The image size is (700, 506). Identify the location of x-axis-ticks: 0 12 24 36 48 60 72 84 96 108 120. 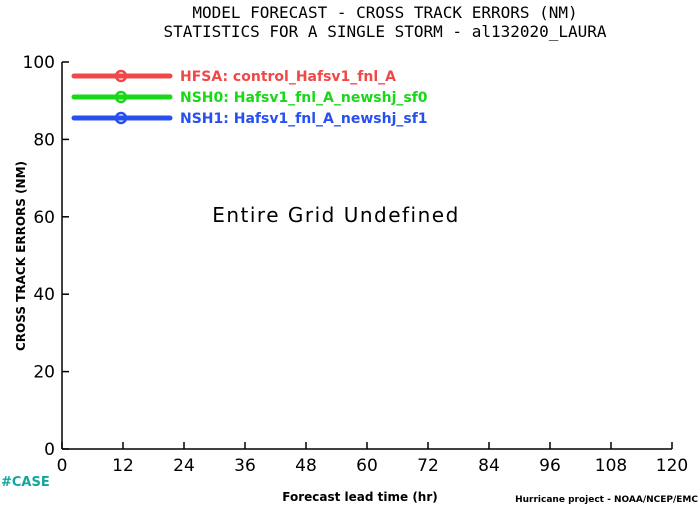
(372, 459).